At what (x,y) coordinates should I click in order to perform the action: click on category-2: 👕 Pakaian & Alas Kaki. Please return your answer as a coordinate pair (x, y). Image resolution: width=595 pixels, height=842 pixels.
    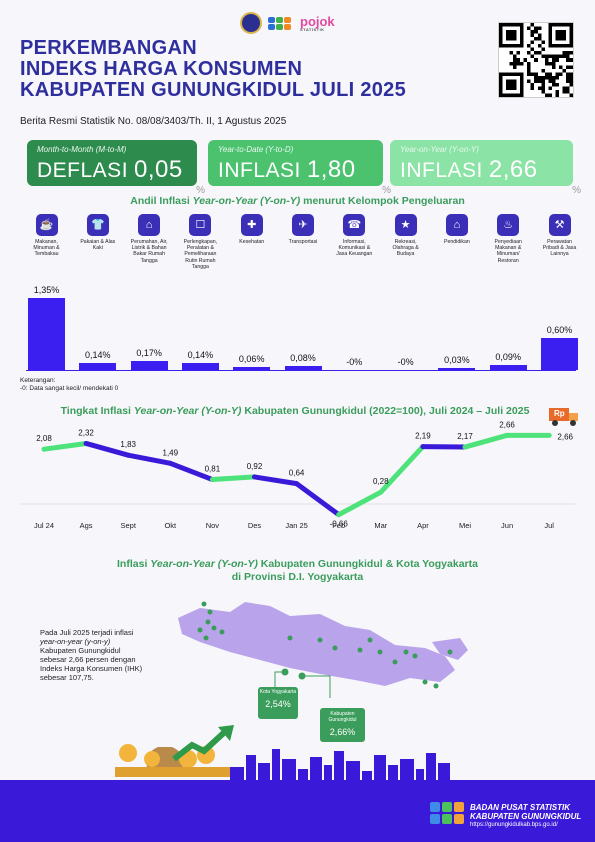
    Looking at the image, I should click on (98, 232).